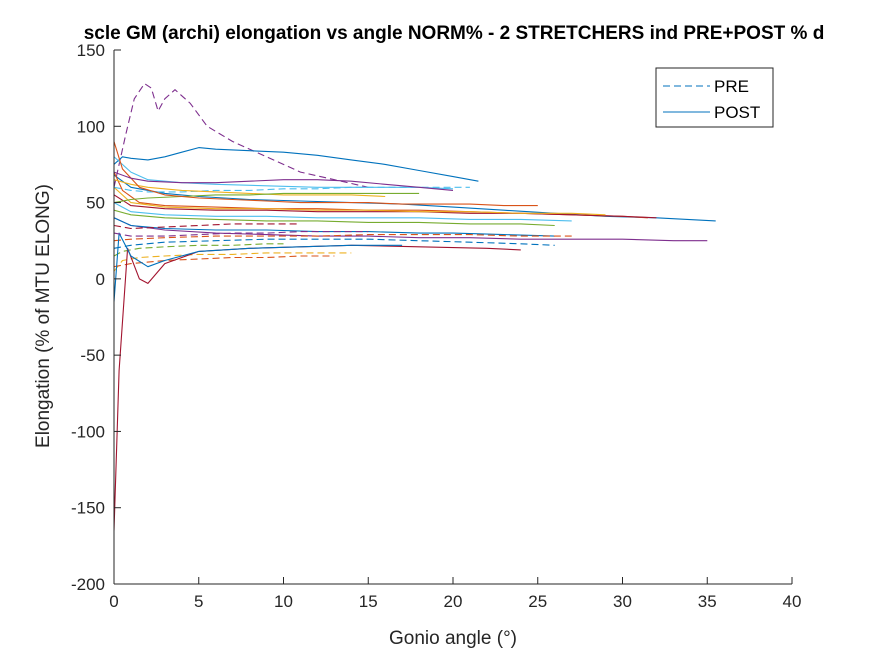  What do you see at coordinates (88, 584) in the screenshot?
I see `y-tick-label: -200` at bounding box center [88, 584].